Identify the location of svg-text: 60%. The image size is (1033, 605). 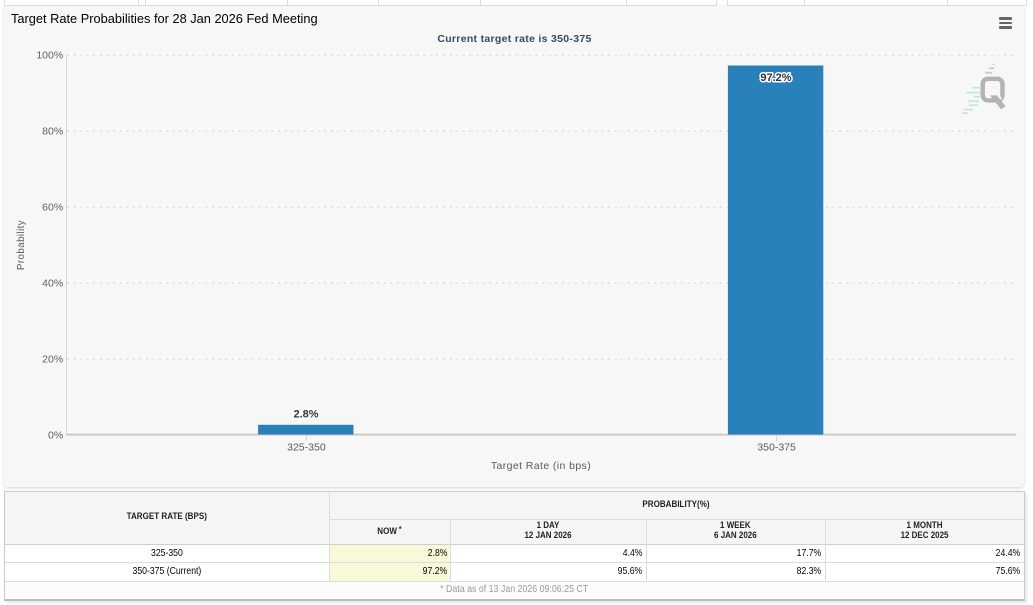
(52, 207).